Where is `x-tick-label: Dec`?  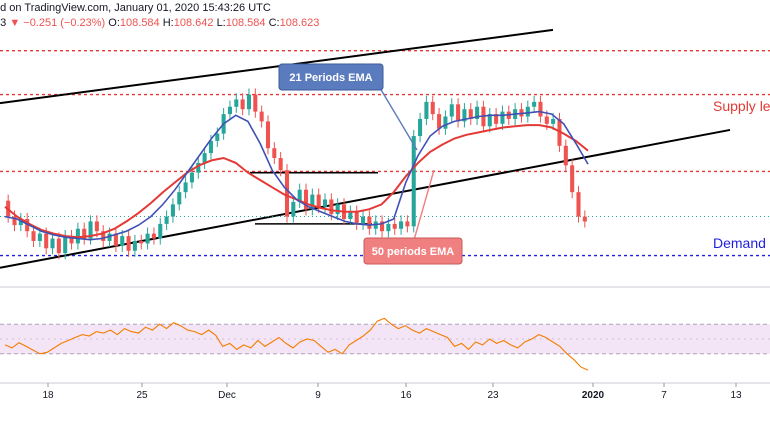
x-tick-label: Dec is located at coordinates (227, 395).